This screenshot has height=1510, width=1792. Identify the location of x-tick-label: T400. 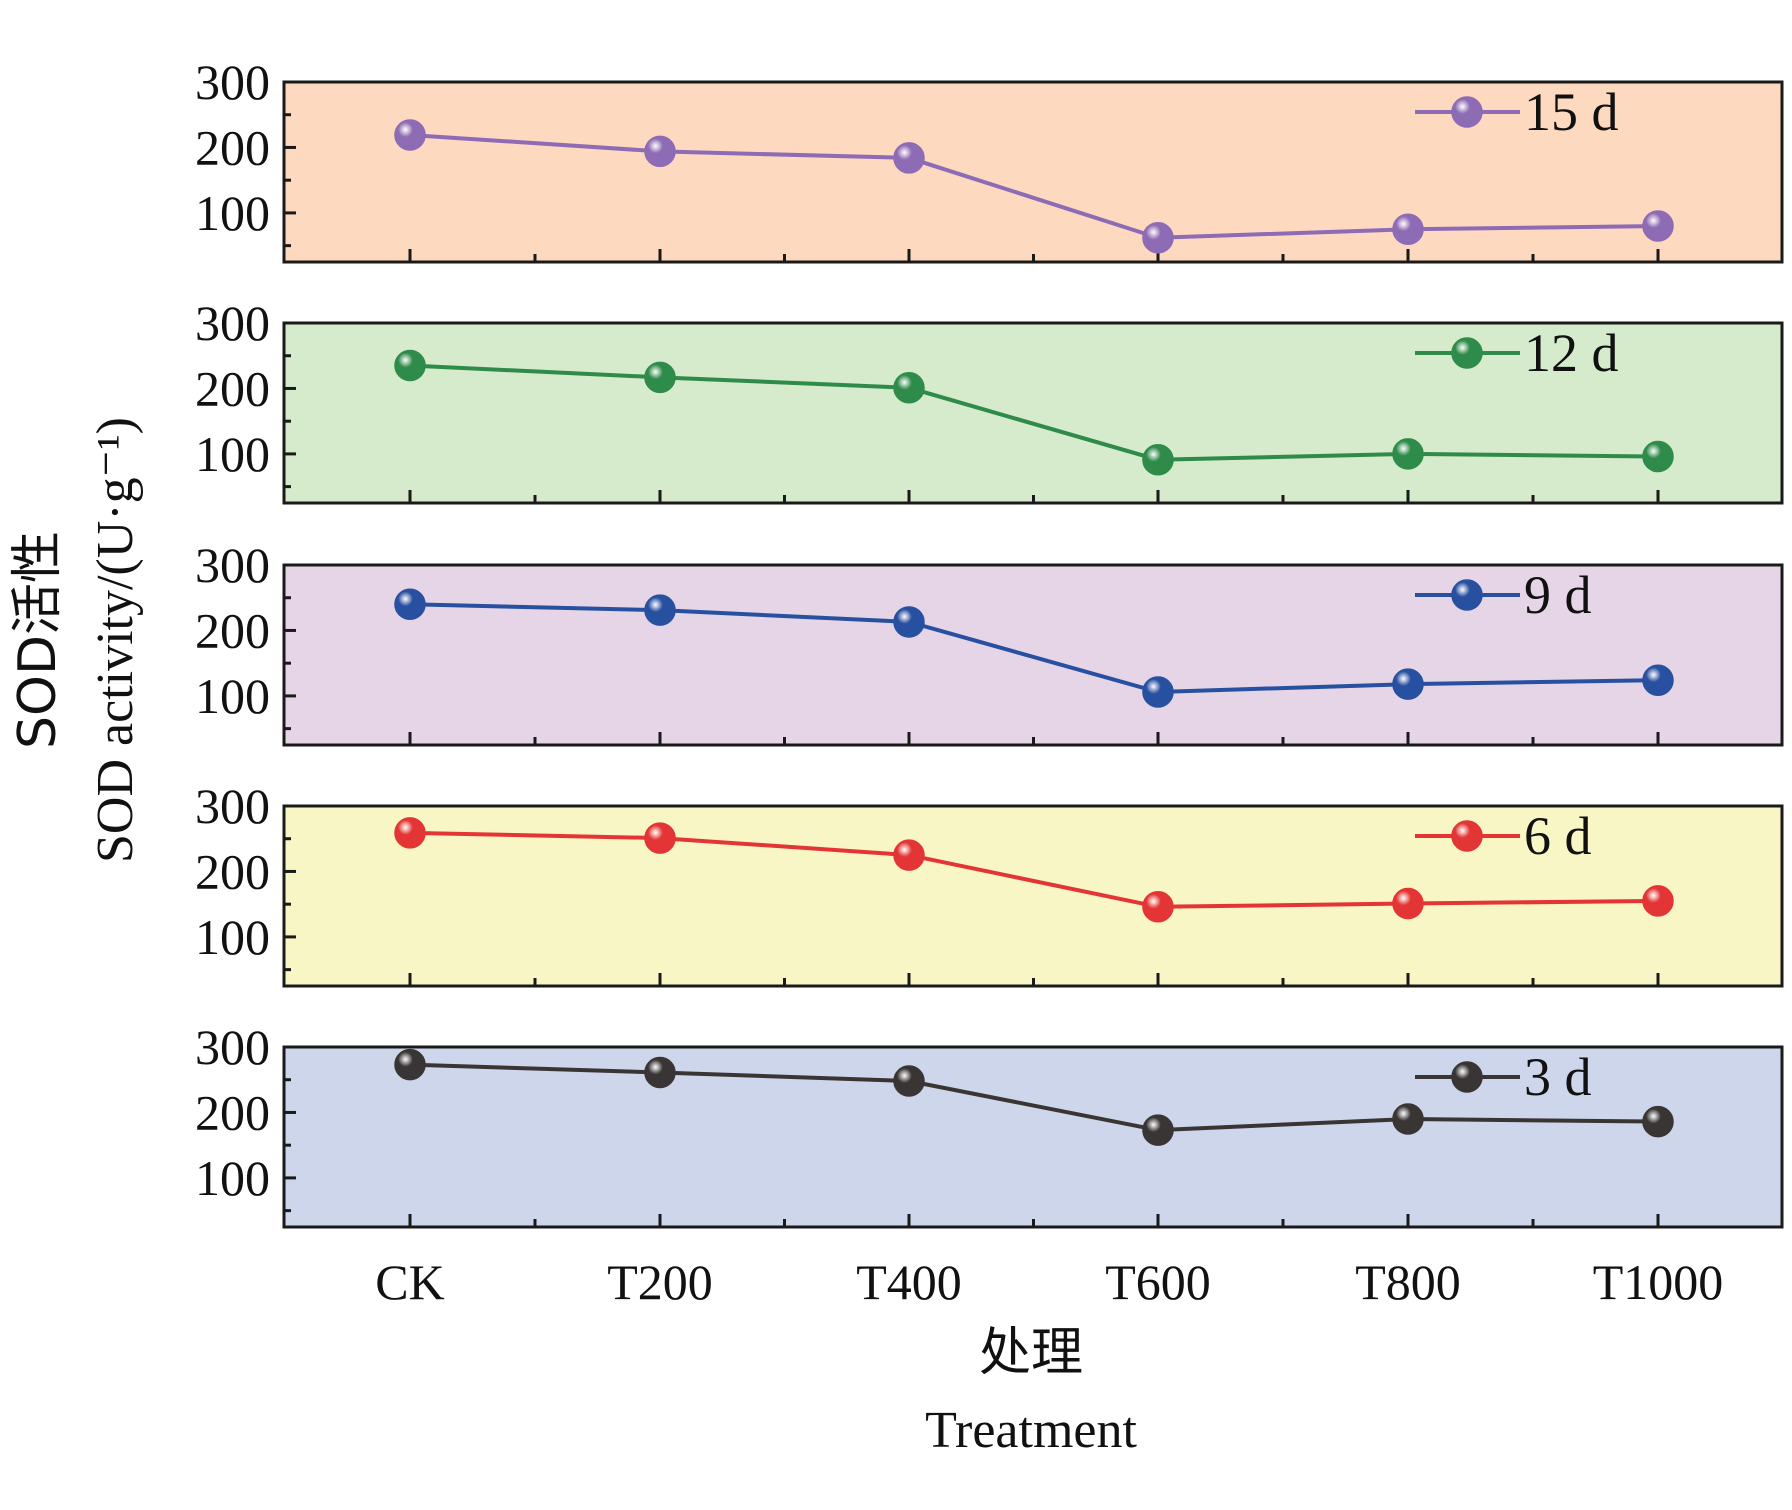
(909, 1282).